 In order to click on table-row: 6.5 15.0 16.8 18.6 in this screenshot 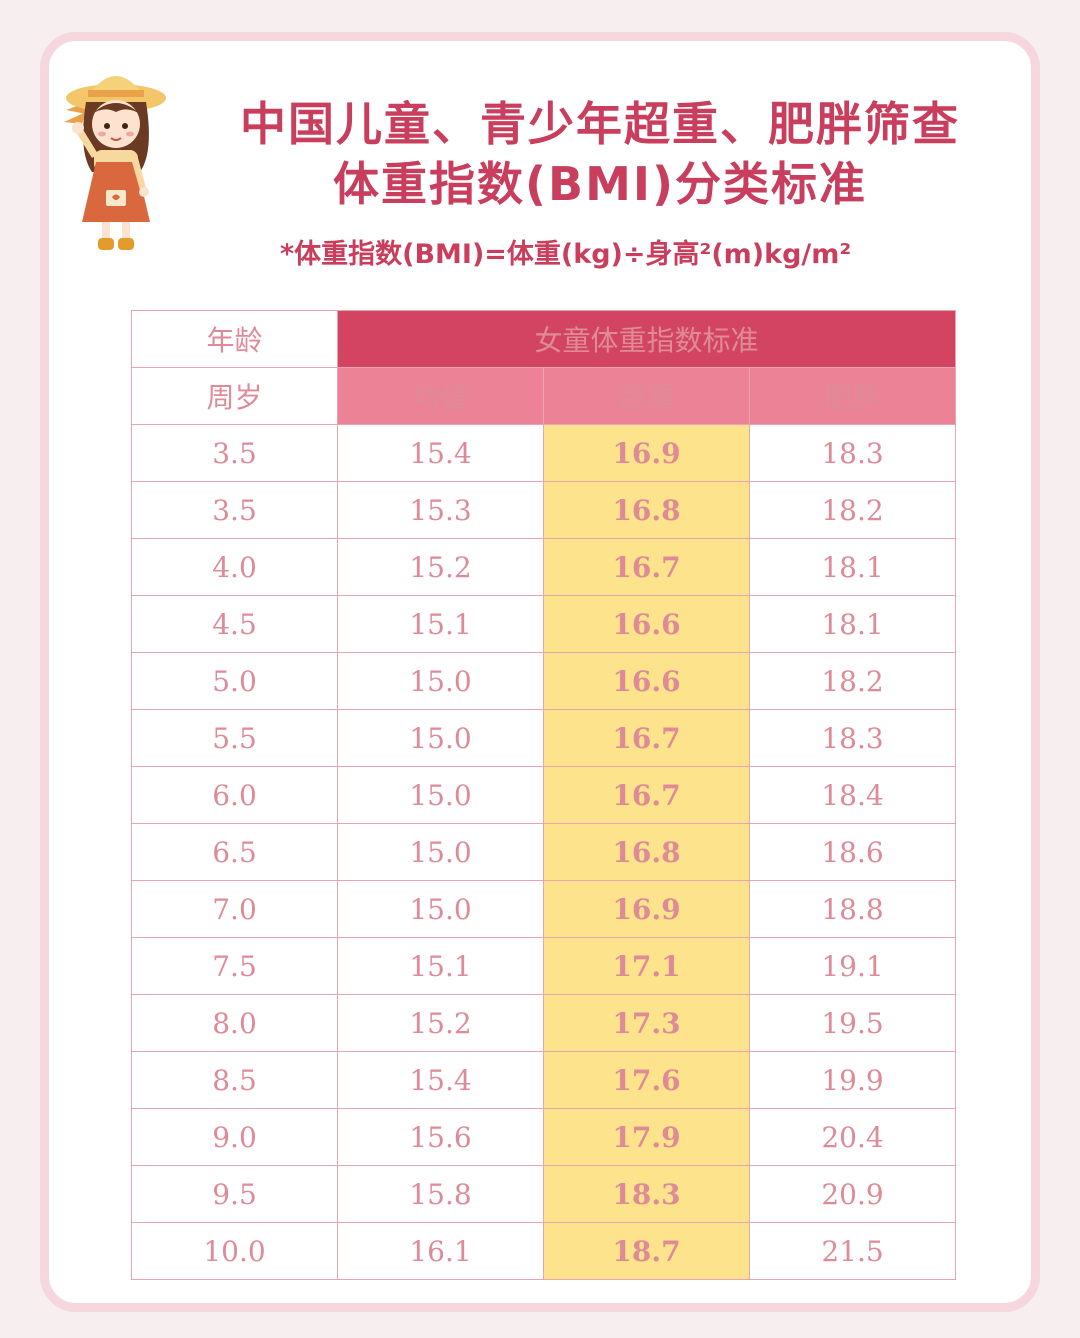, I will do `click(544, 852)`.